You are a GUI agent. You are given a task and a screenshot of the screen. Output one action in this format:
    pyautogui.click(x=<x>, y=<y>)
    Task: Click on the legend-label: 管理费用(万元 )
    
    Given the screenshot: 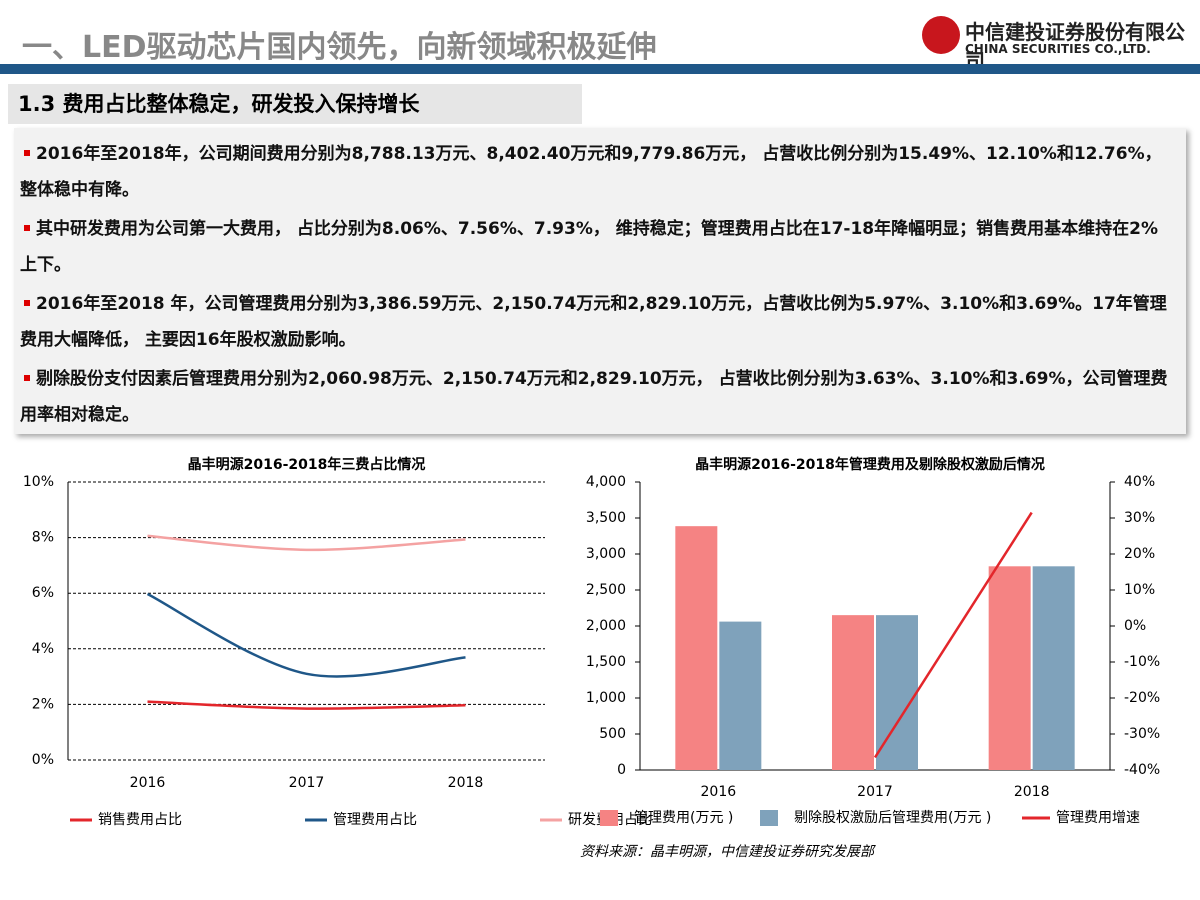 What is the action you would take?
    pyautogui.click(x=683, y=818)
    